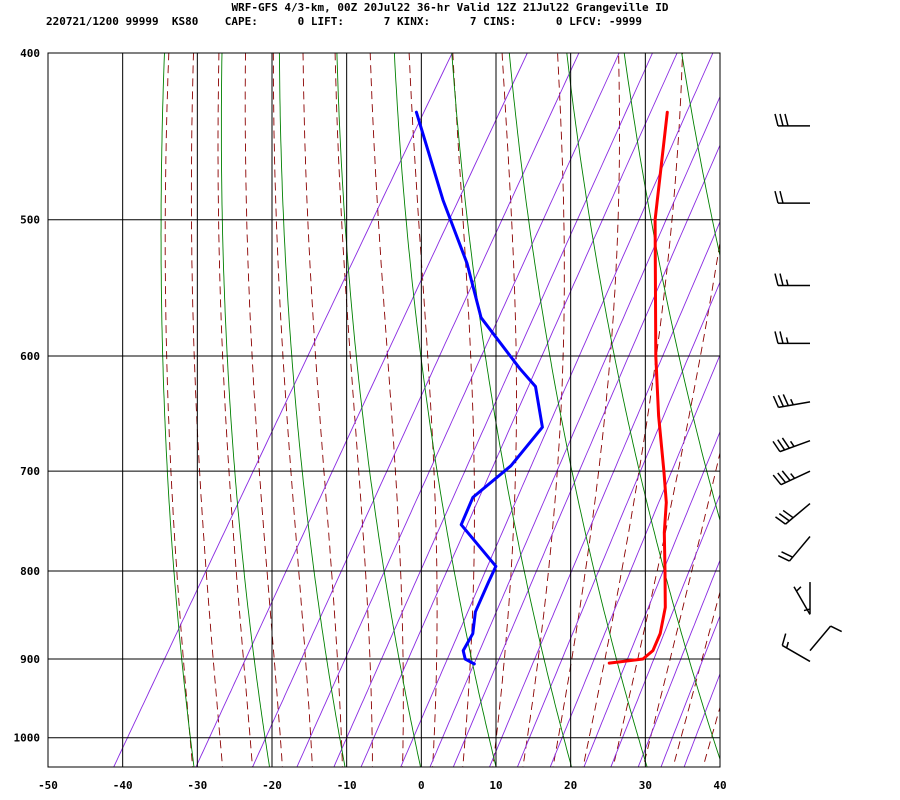  Describe the element at coordinates (27, 396) in the screenshot. I see `y-tick-labels: 400 500 600 700 800 900 1000` at that location.